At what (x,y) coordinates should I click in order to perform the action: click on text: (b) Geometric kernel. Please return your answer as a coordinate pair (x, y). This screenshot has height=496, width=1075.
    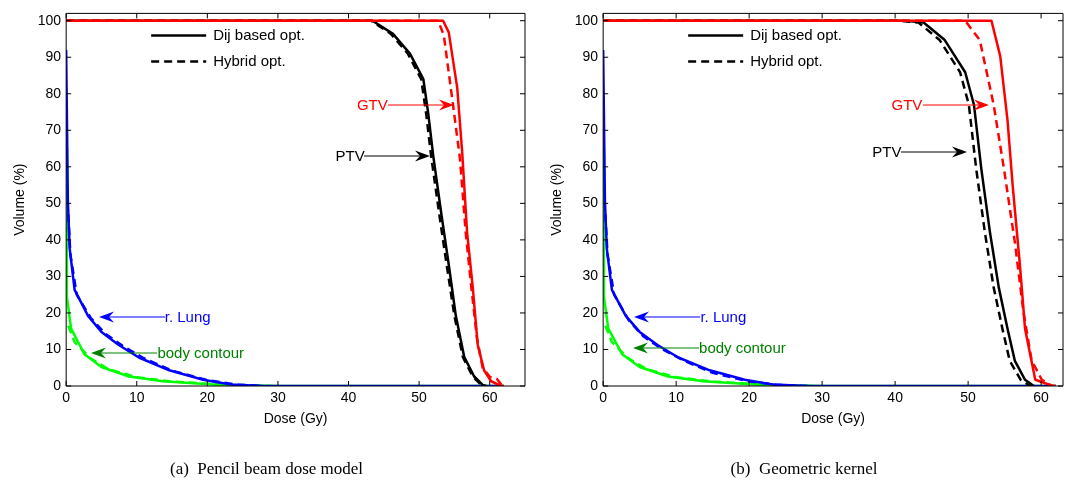
    Looking at the image, I should click on (804, 469).